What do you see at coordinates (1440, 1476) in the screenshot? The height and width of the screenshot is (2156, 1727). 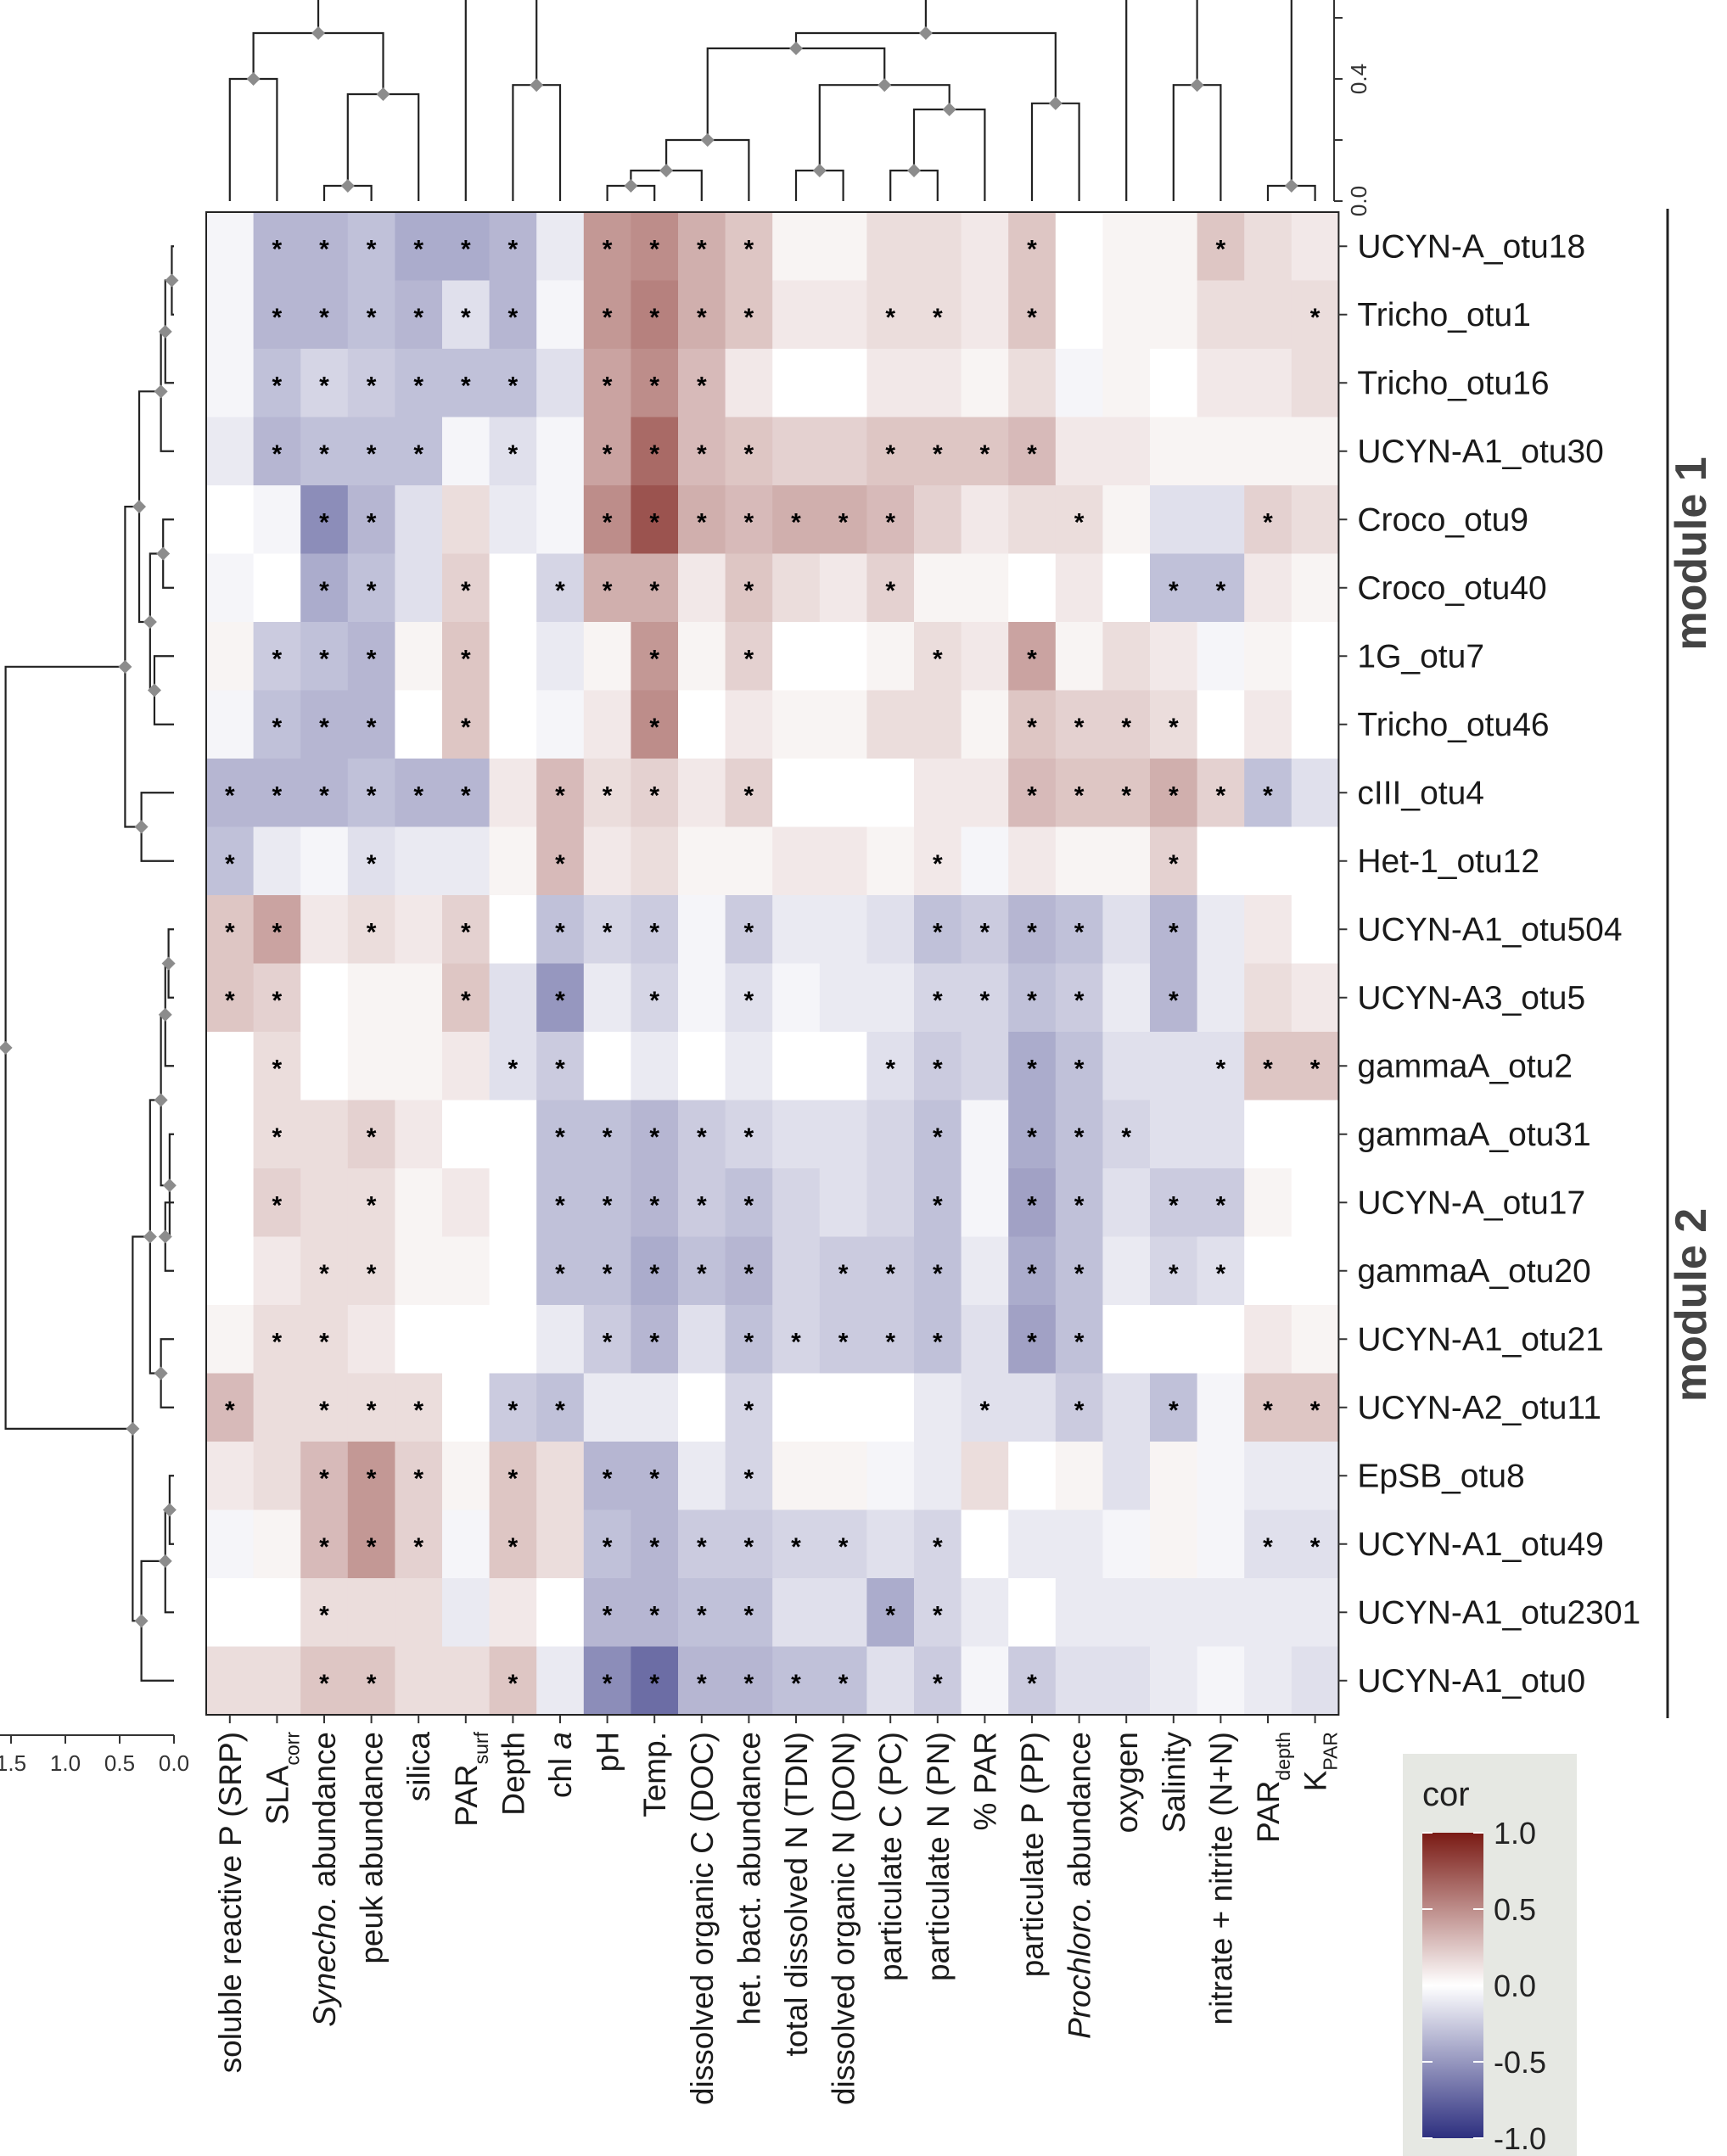 I see `row-label: EpSB_otu8` at bounding box center [1440, 1476].